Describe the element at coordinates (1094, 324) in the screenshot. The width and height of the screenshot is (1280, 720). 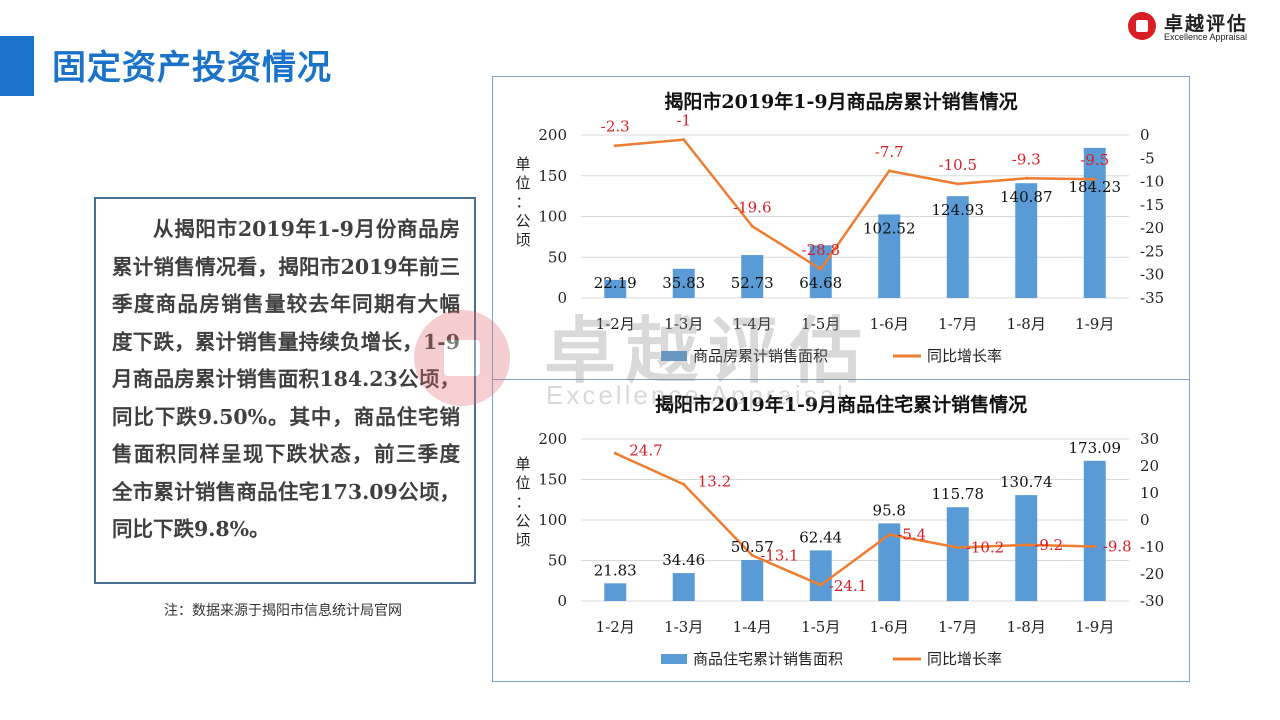
I see `chart1-category-label: 1-9月` at that location.